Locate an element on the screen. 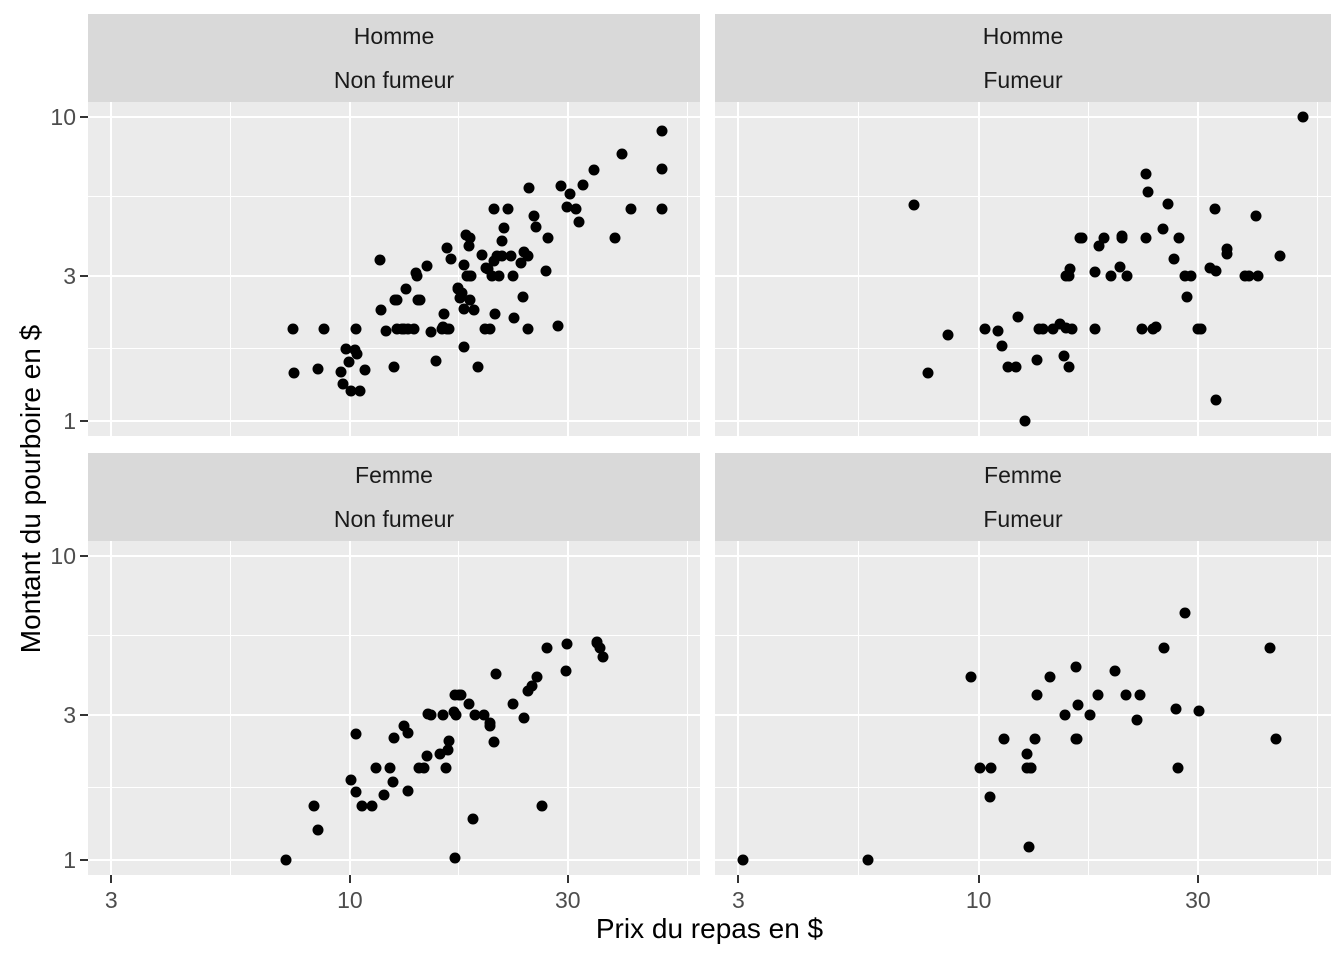 This screenshot has width=1344, height=960. y-tick-label: 1 is located at coordinates (69, 420).